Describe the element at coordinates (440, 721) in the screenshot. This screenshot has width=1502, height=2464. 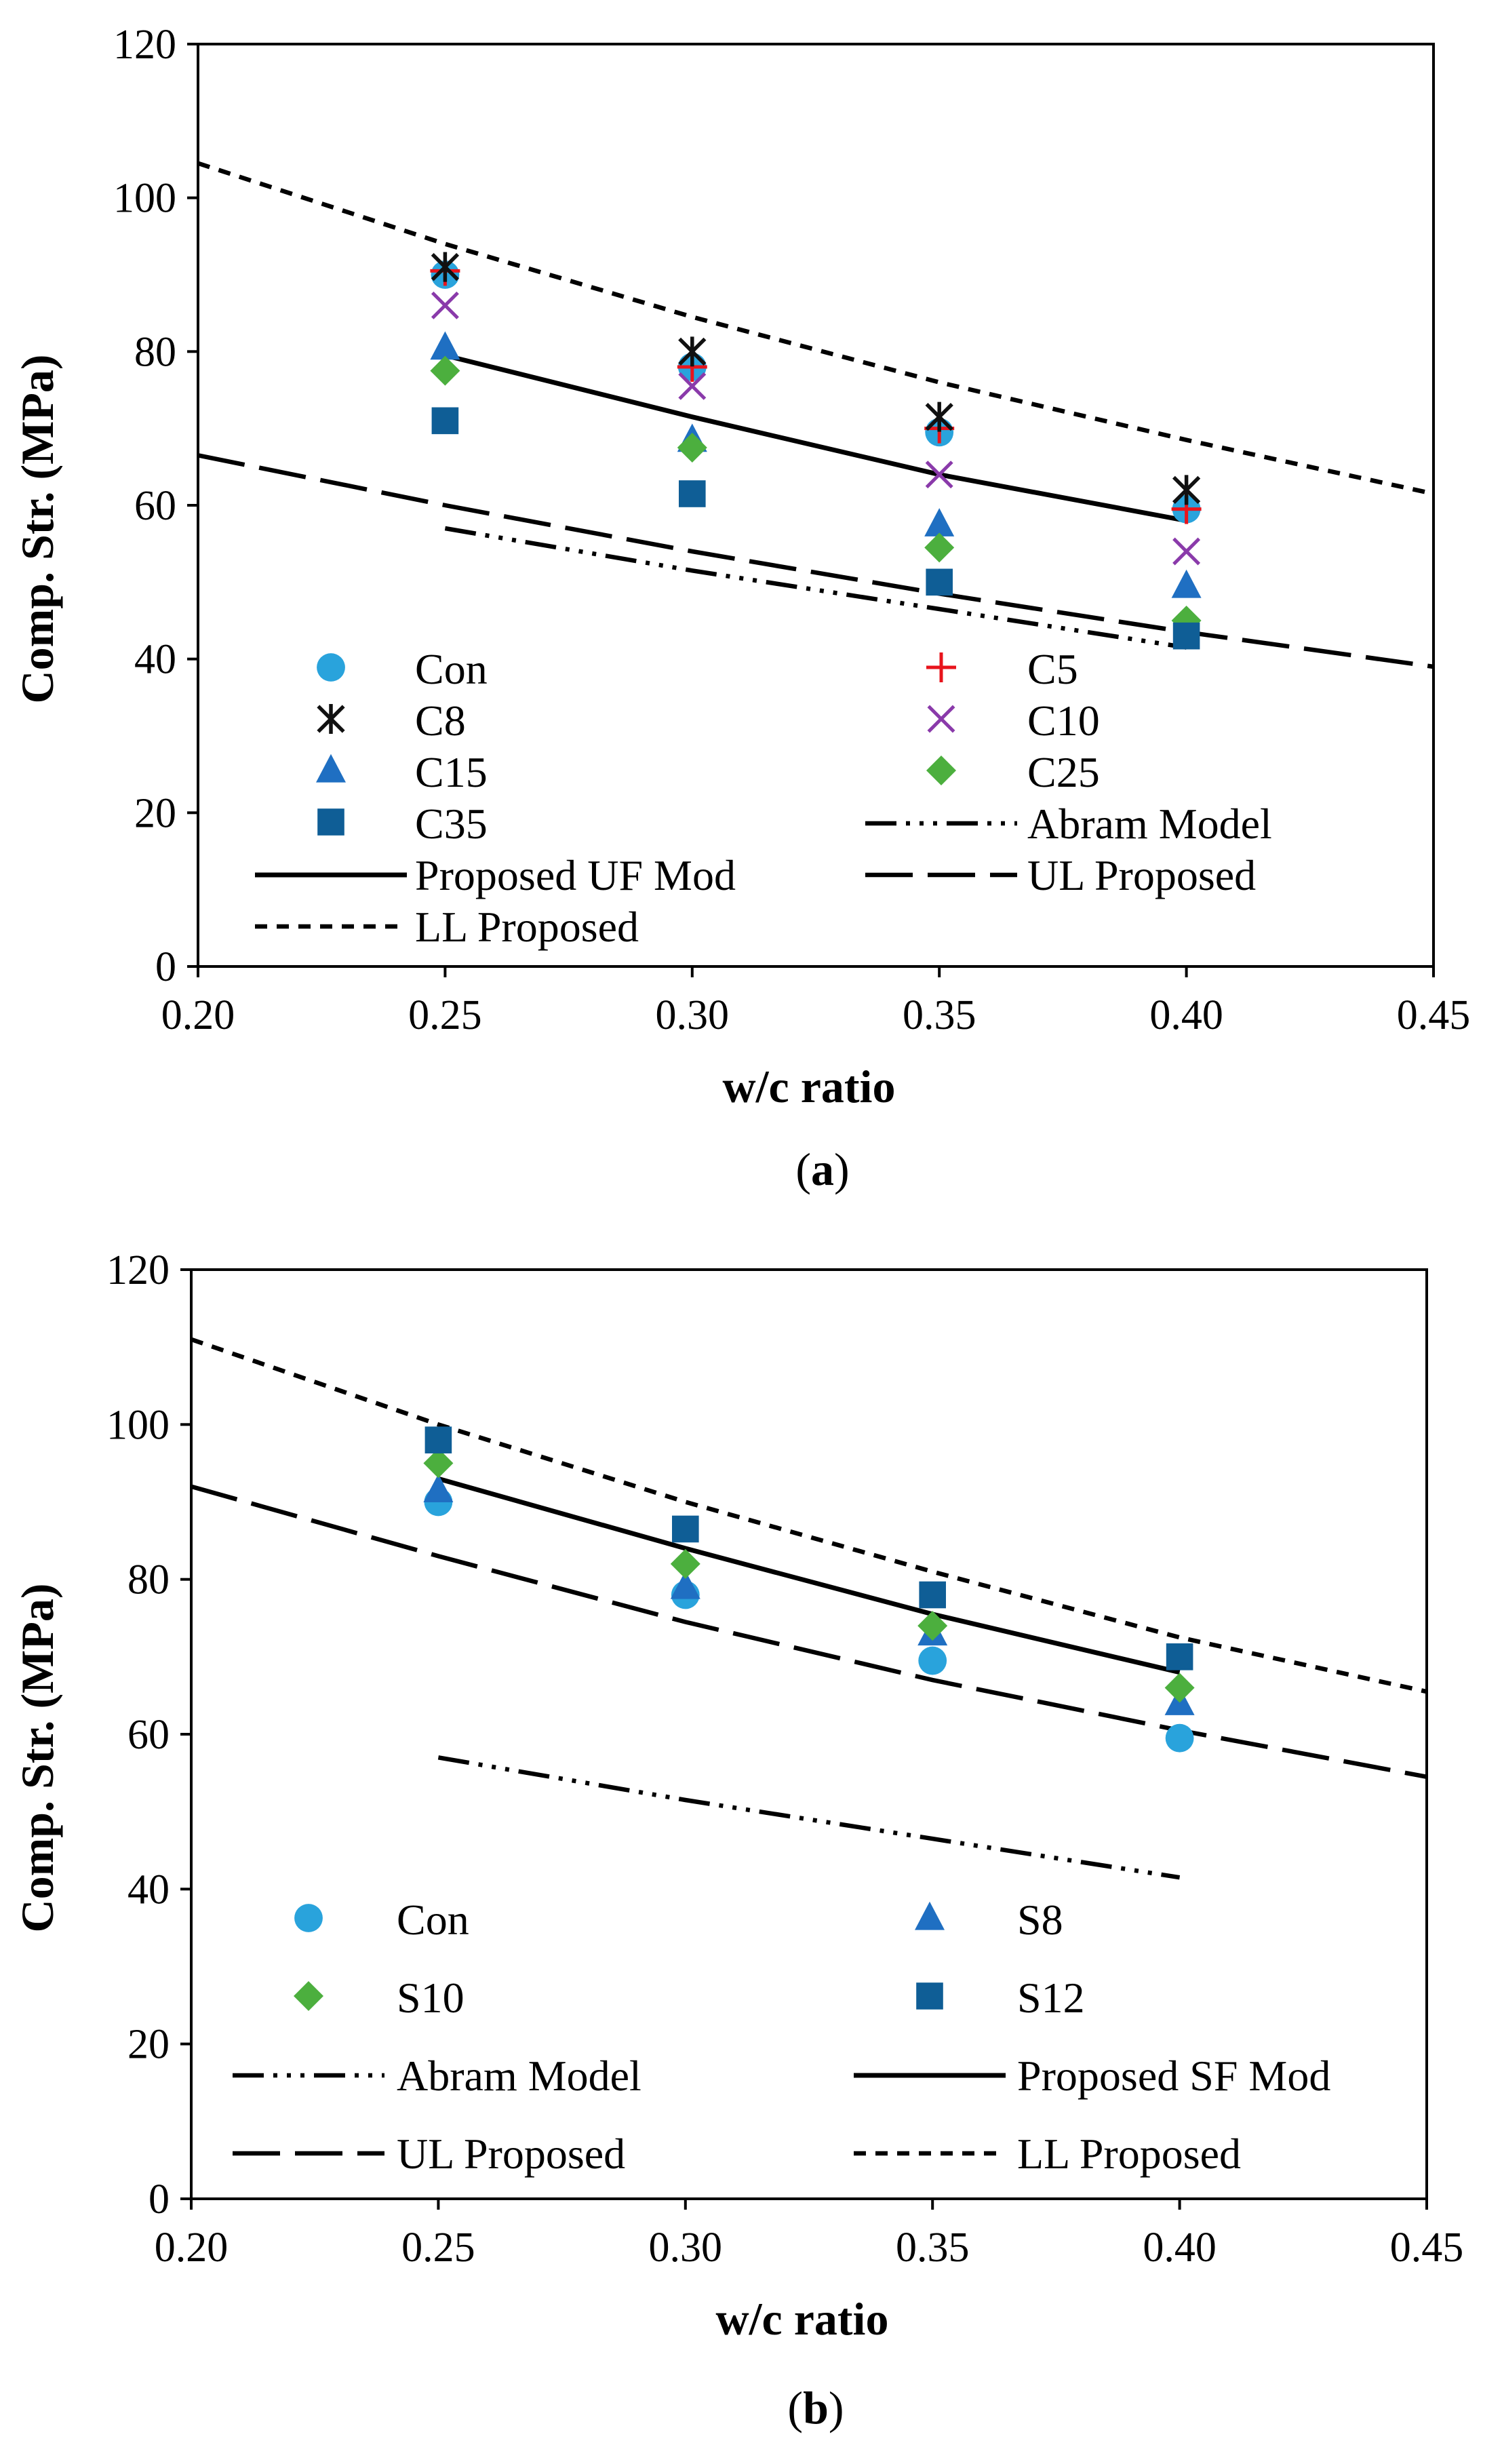
I see `legend-label-c8: C8` at that location.